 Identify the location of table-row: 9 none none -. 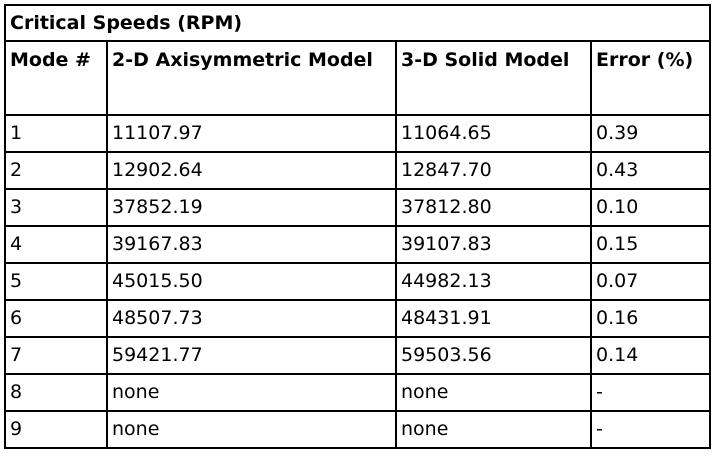
(358, 429).